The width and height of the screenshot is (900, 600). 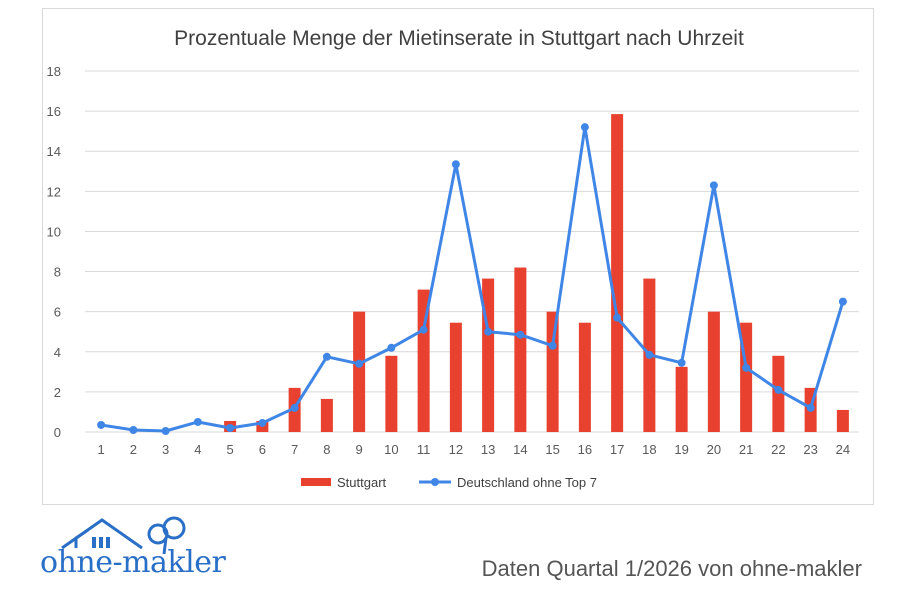 I want to click on legend-line-marker, so click(x=435, y=482).